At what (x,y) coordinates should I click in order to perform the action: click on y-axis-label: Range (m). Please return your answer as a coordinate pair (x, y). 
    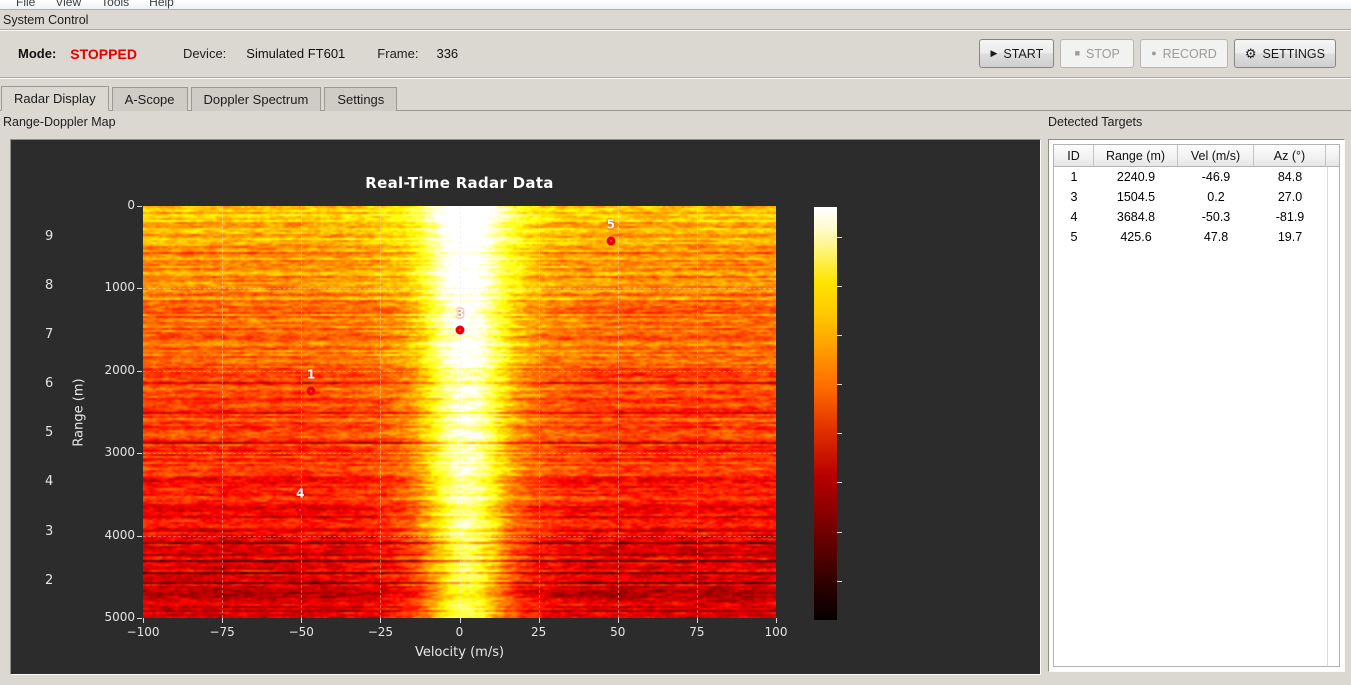
    Looking at the image, I should click on (79, 412).